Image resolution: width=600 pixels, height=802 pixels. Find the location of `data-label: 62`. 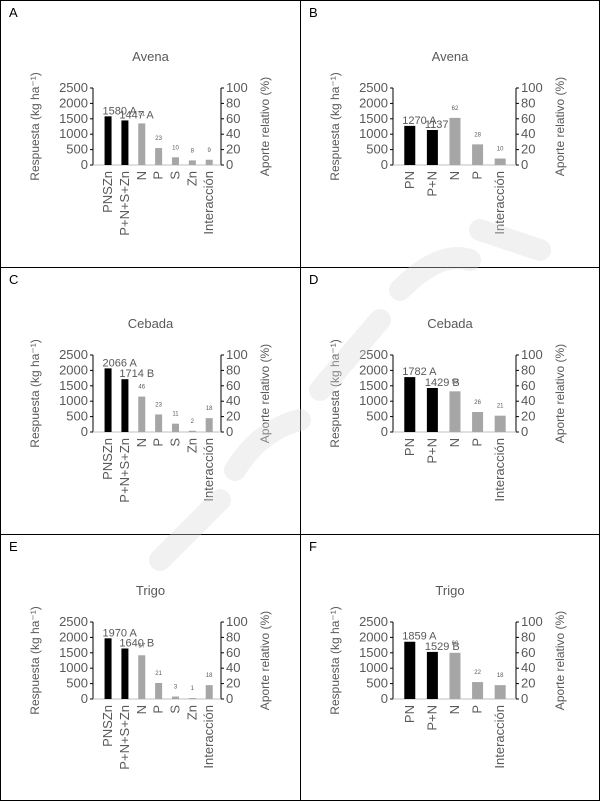

data-label: 62 is located at coordinates (455, 109).